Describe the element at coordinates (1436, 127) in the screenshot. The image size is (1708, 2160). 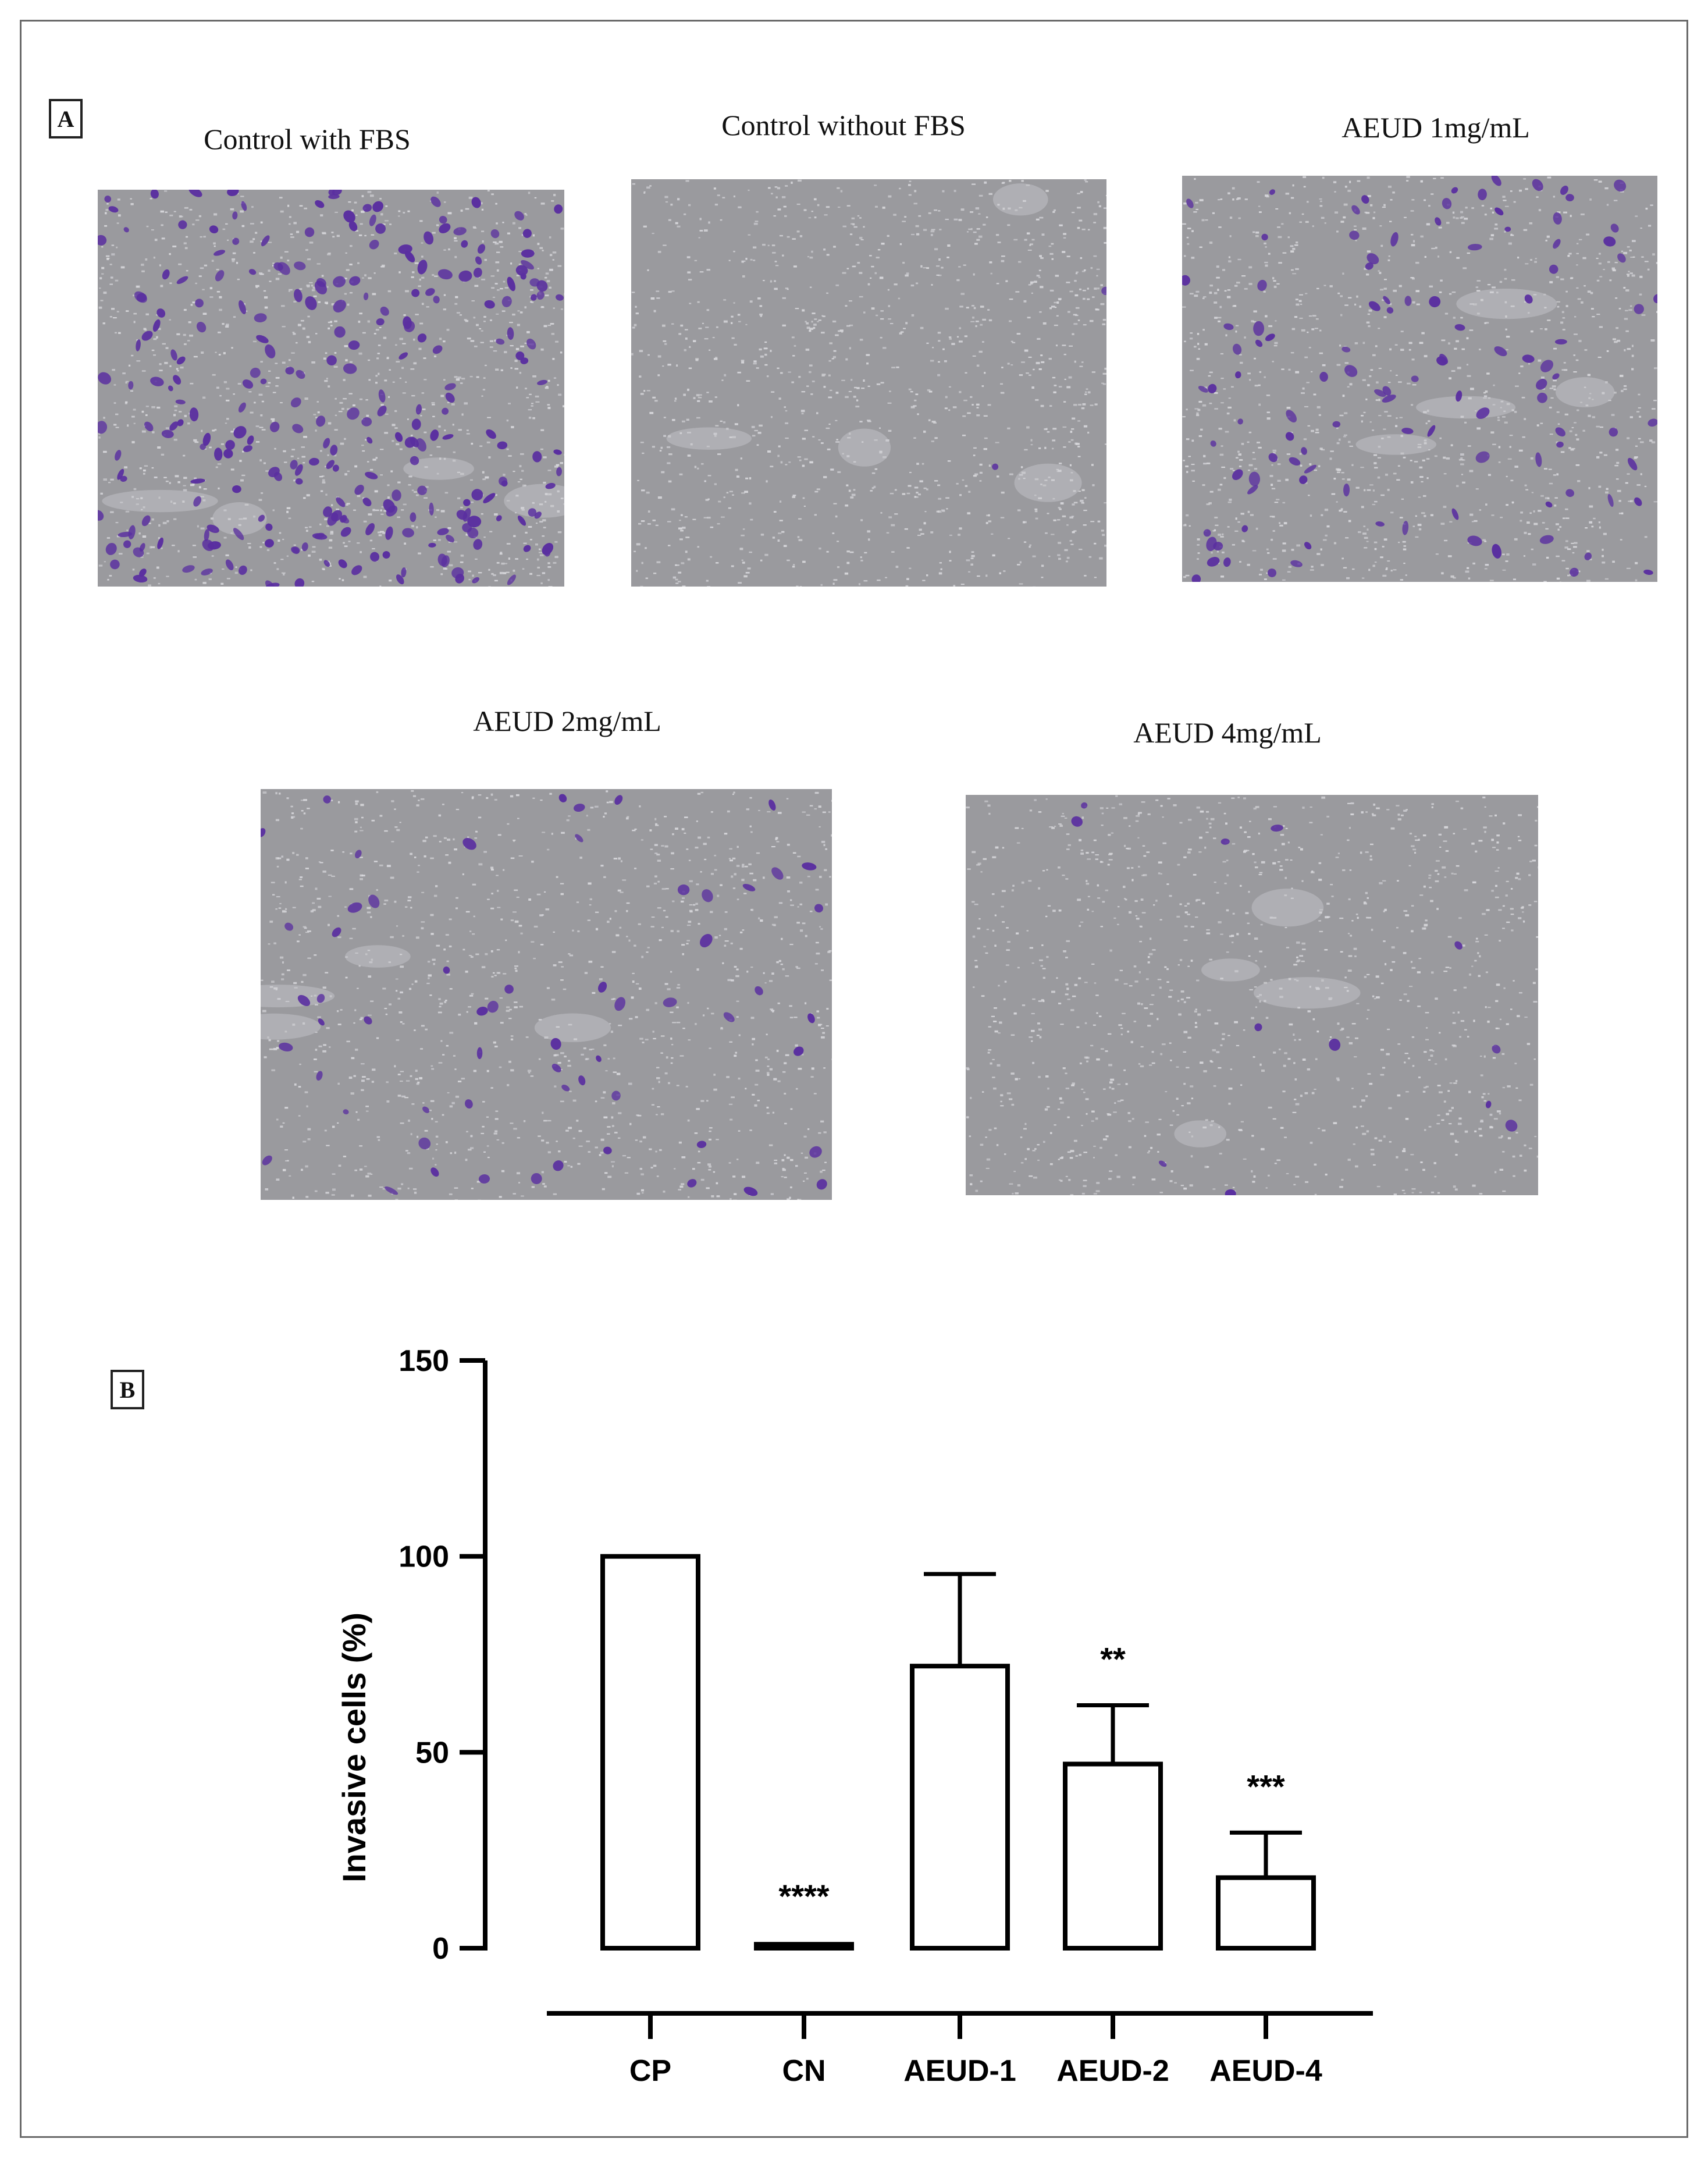
I see `caption-aeud-1: AEUD 1mg/mL` at that location.